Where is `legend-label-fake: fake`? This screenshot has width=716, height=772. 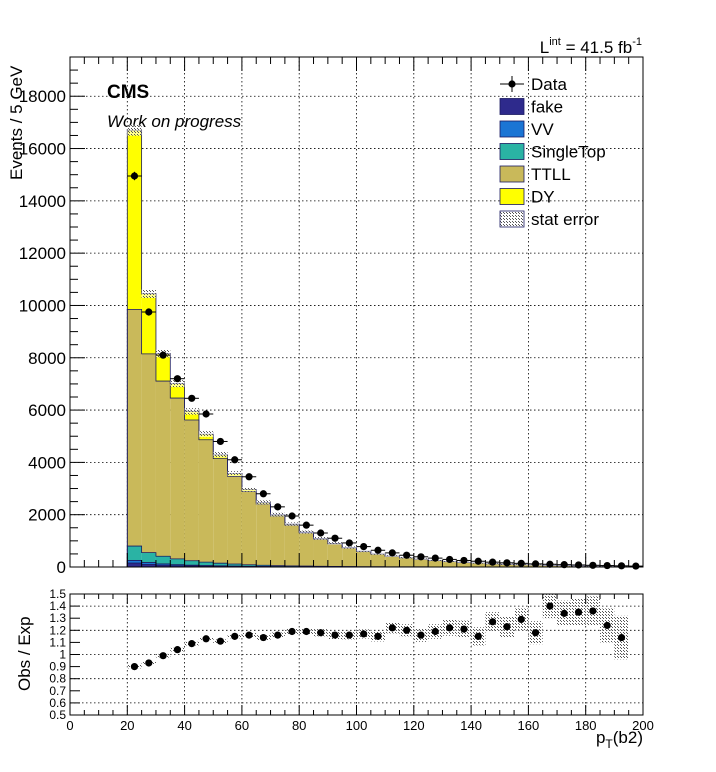
legend-label-fake: fake is located at coordinates (547, 107).